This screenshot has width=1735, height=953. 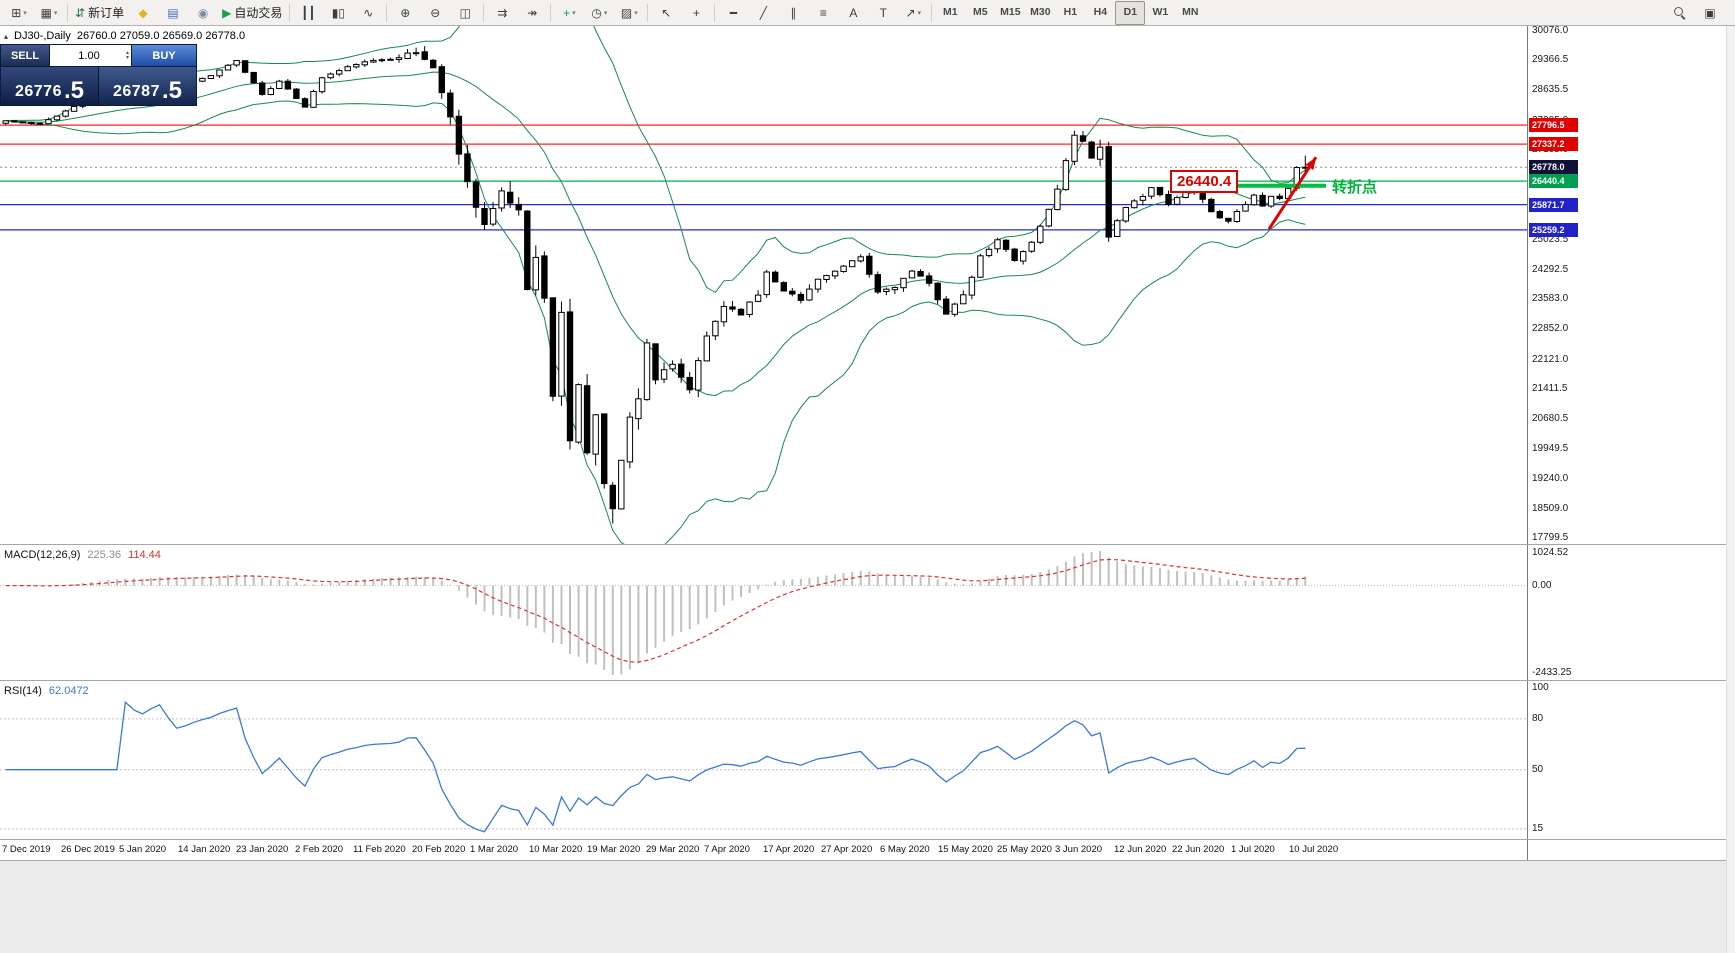 What do you see at coordinates (666, 13) in the screenshot?
I see `cursor-button: ↖` at bounding box center [666, 13].